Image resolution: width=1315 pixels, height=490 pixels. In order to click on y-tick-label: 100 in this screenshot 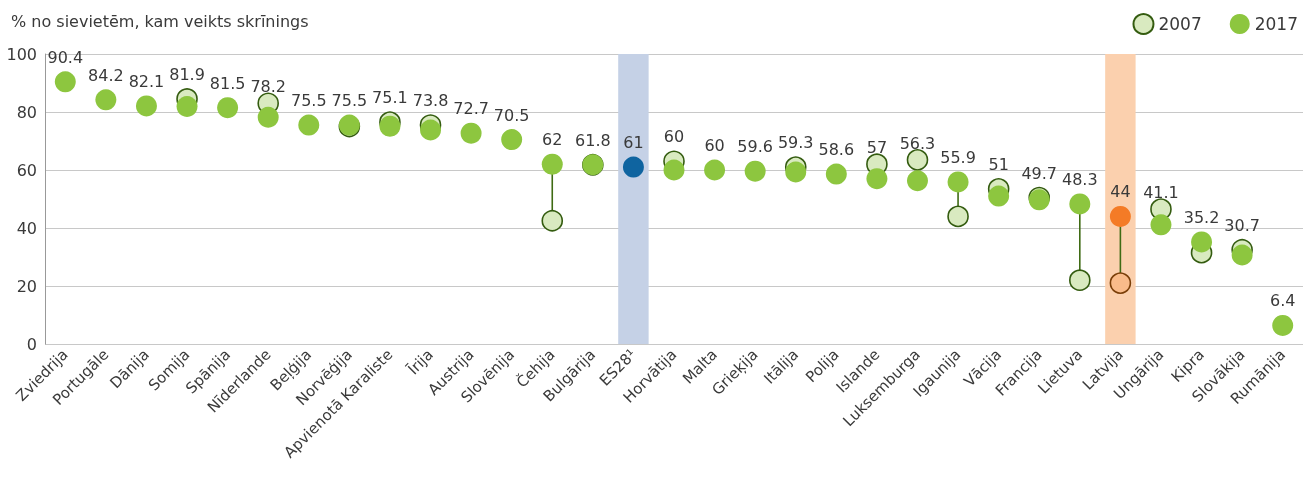, I will do `click(21, 54)`.